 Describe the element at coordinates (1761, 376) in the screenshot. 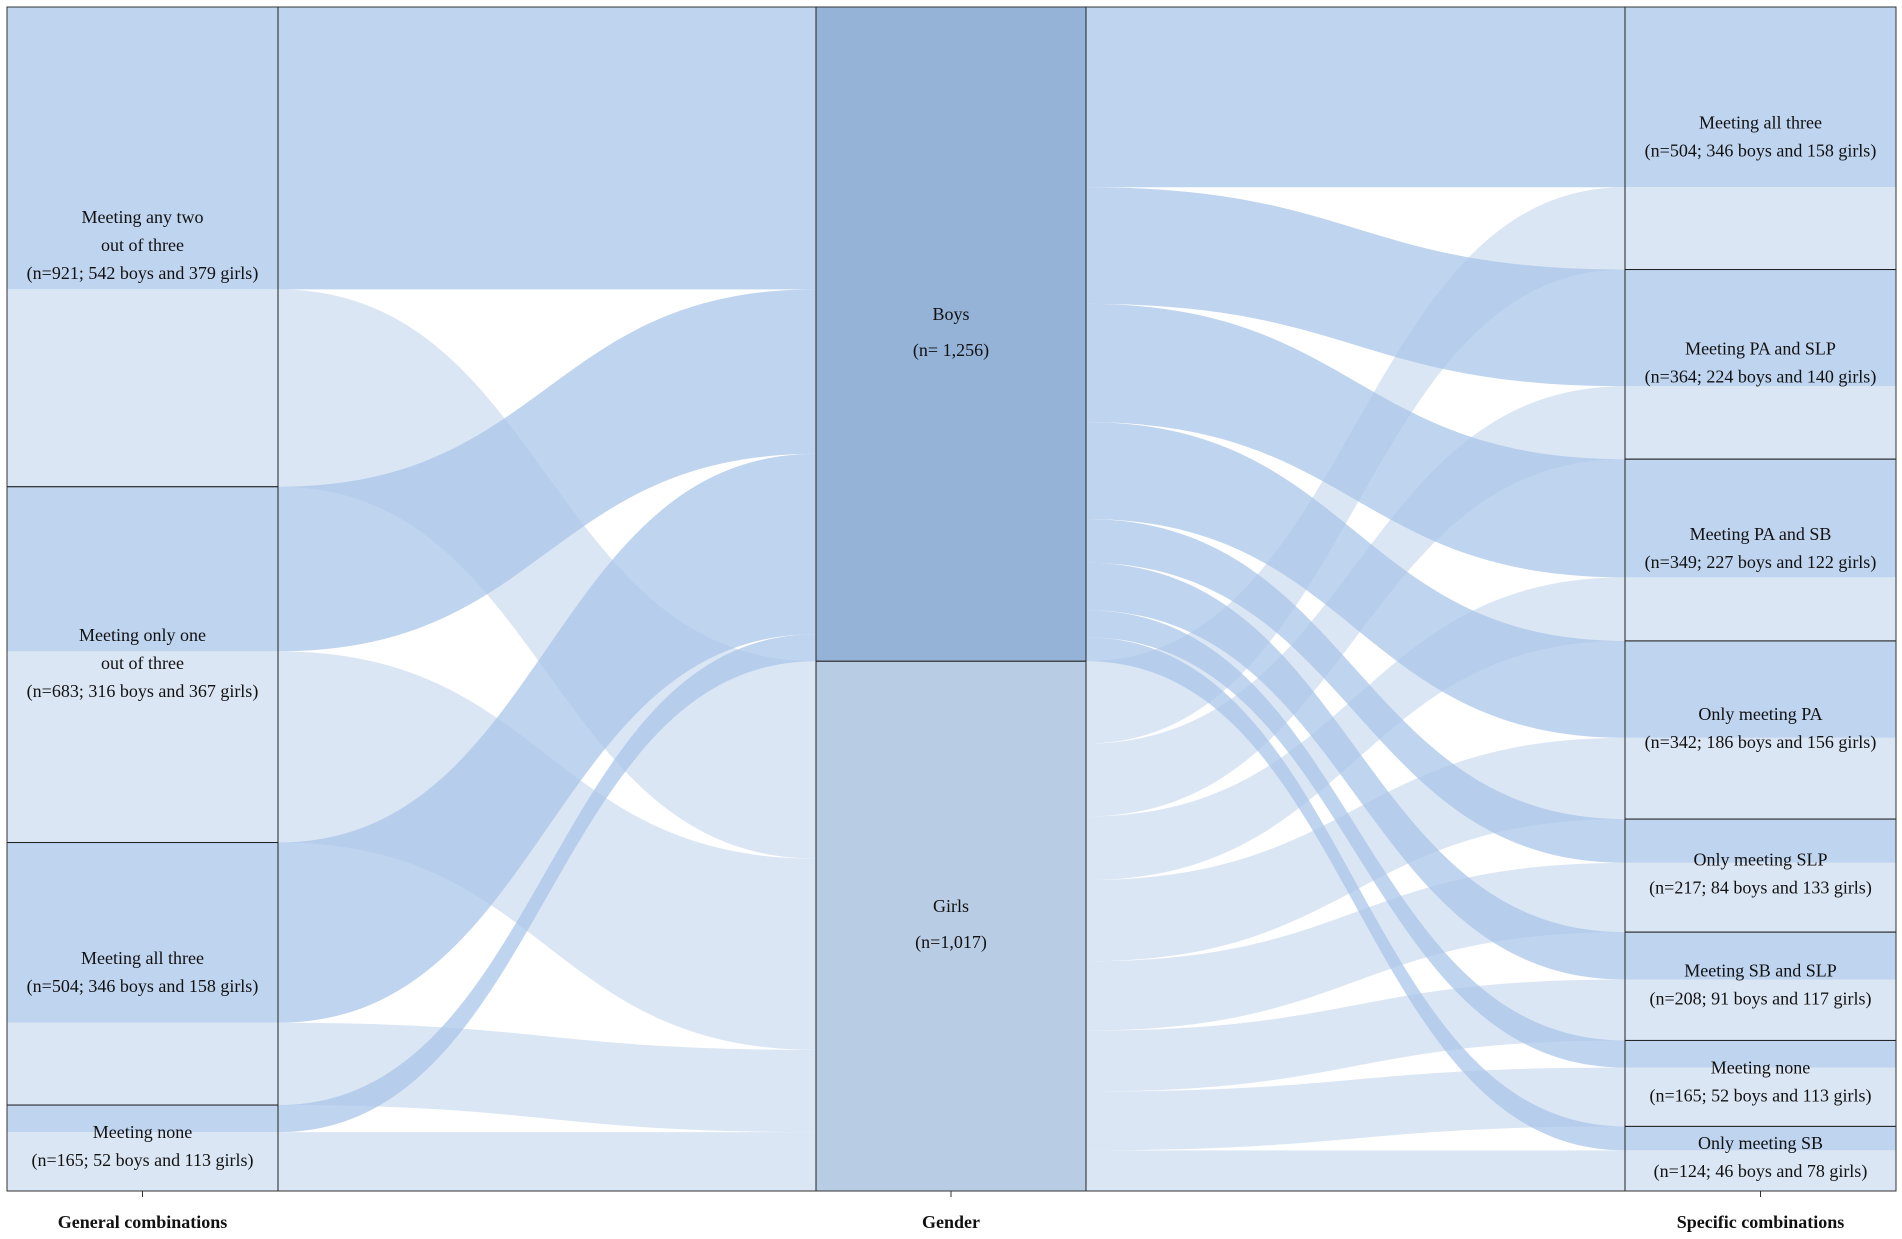

I see `node-label: (n=364; 224 boys and 140 girls)` at that location.